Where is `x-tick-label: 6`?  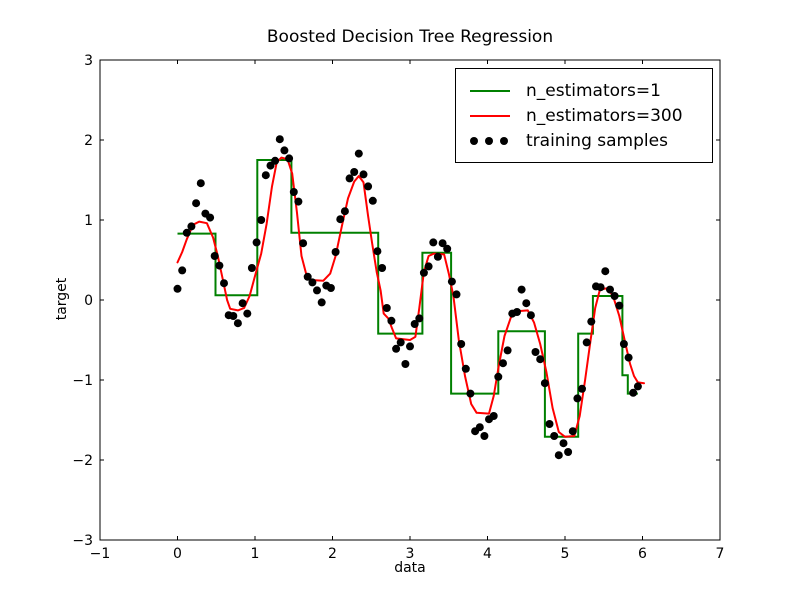
x-tick-label: 6 is located at coordinates (642, 554).